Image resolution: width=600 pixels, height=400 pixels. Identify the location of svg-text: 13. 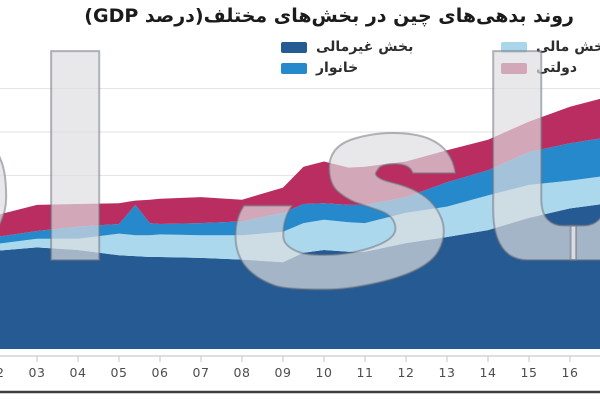
(447, 372).